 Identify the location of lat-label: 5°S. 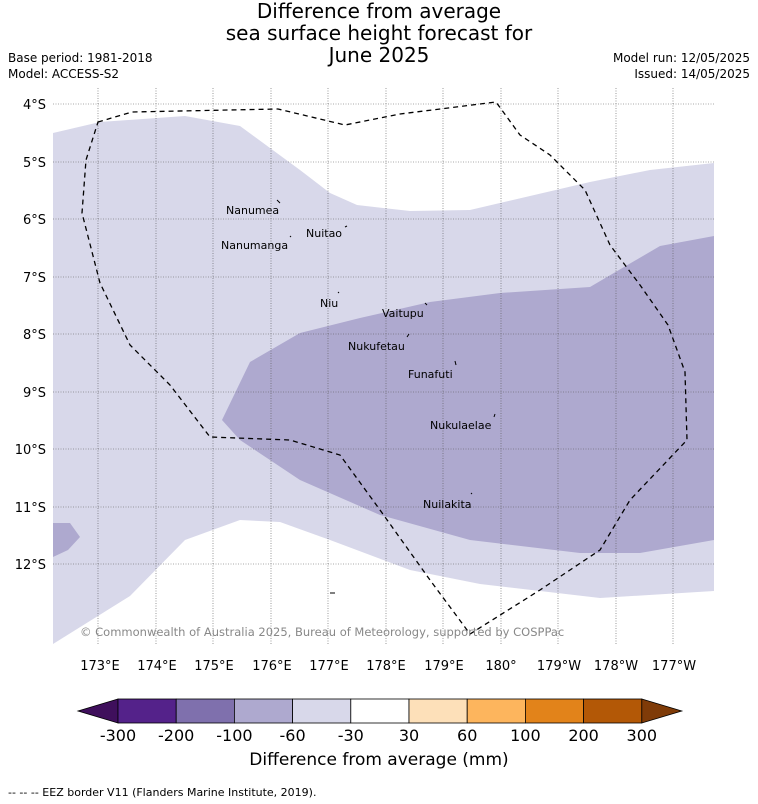
(34, 163).